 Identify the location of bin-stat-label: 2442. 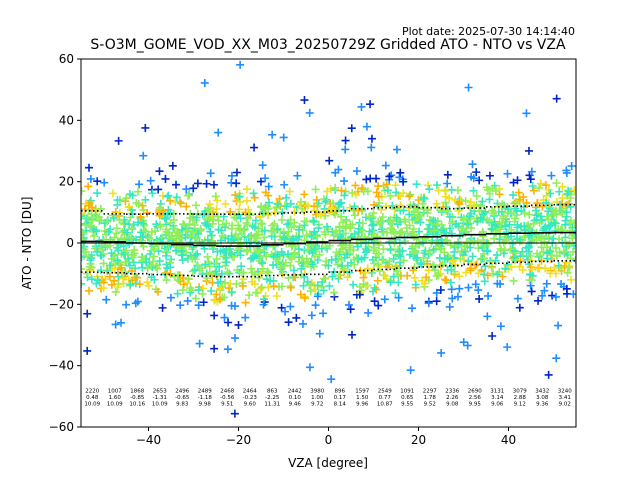
(295, 392).